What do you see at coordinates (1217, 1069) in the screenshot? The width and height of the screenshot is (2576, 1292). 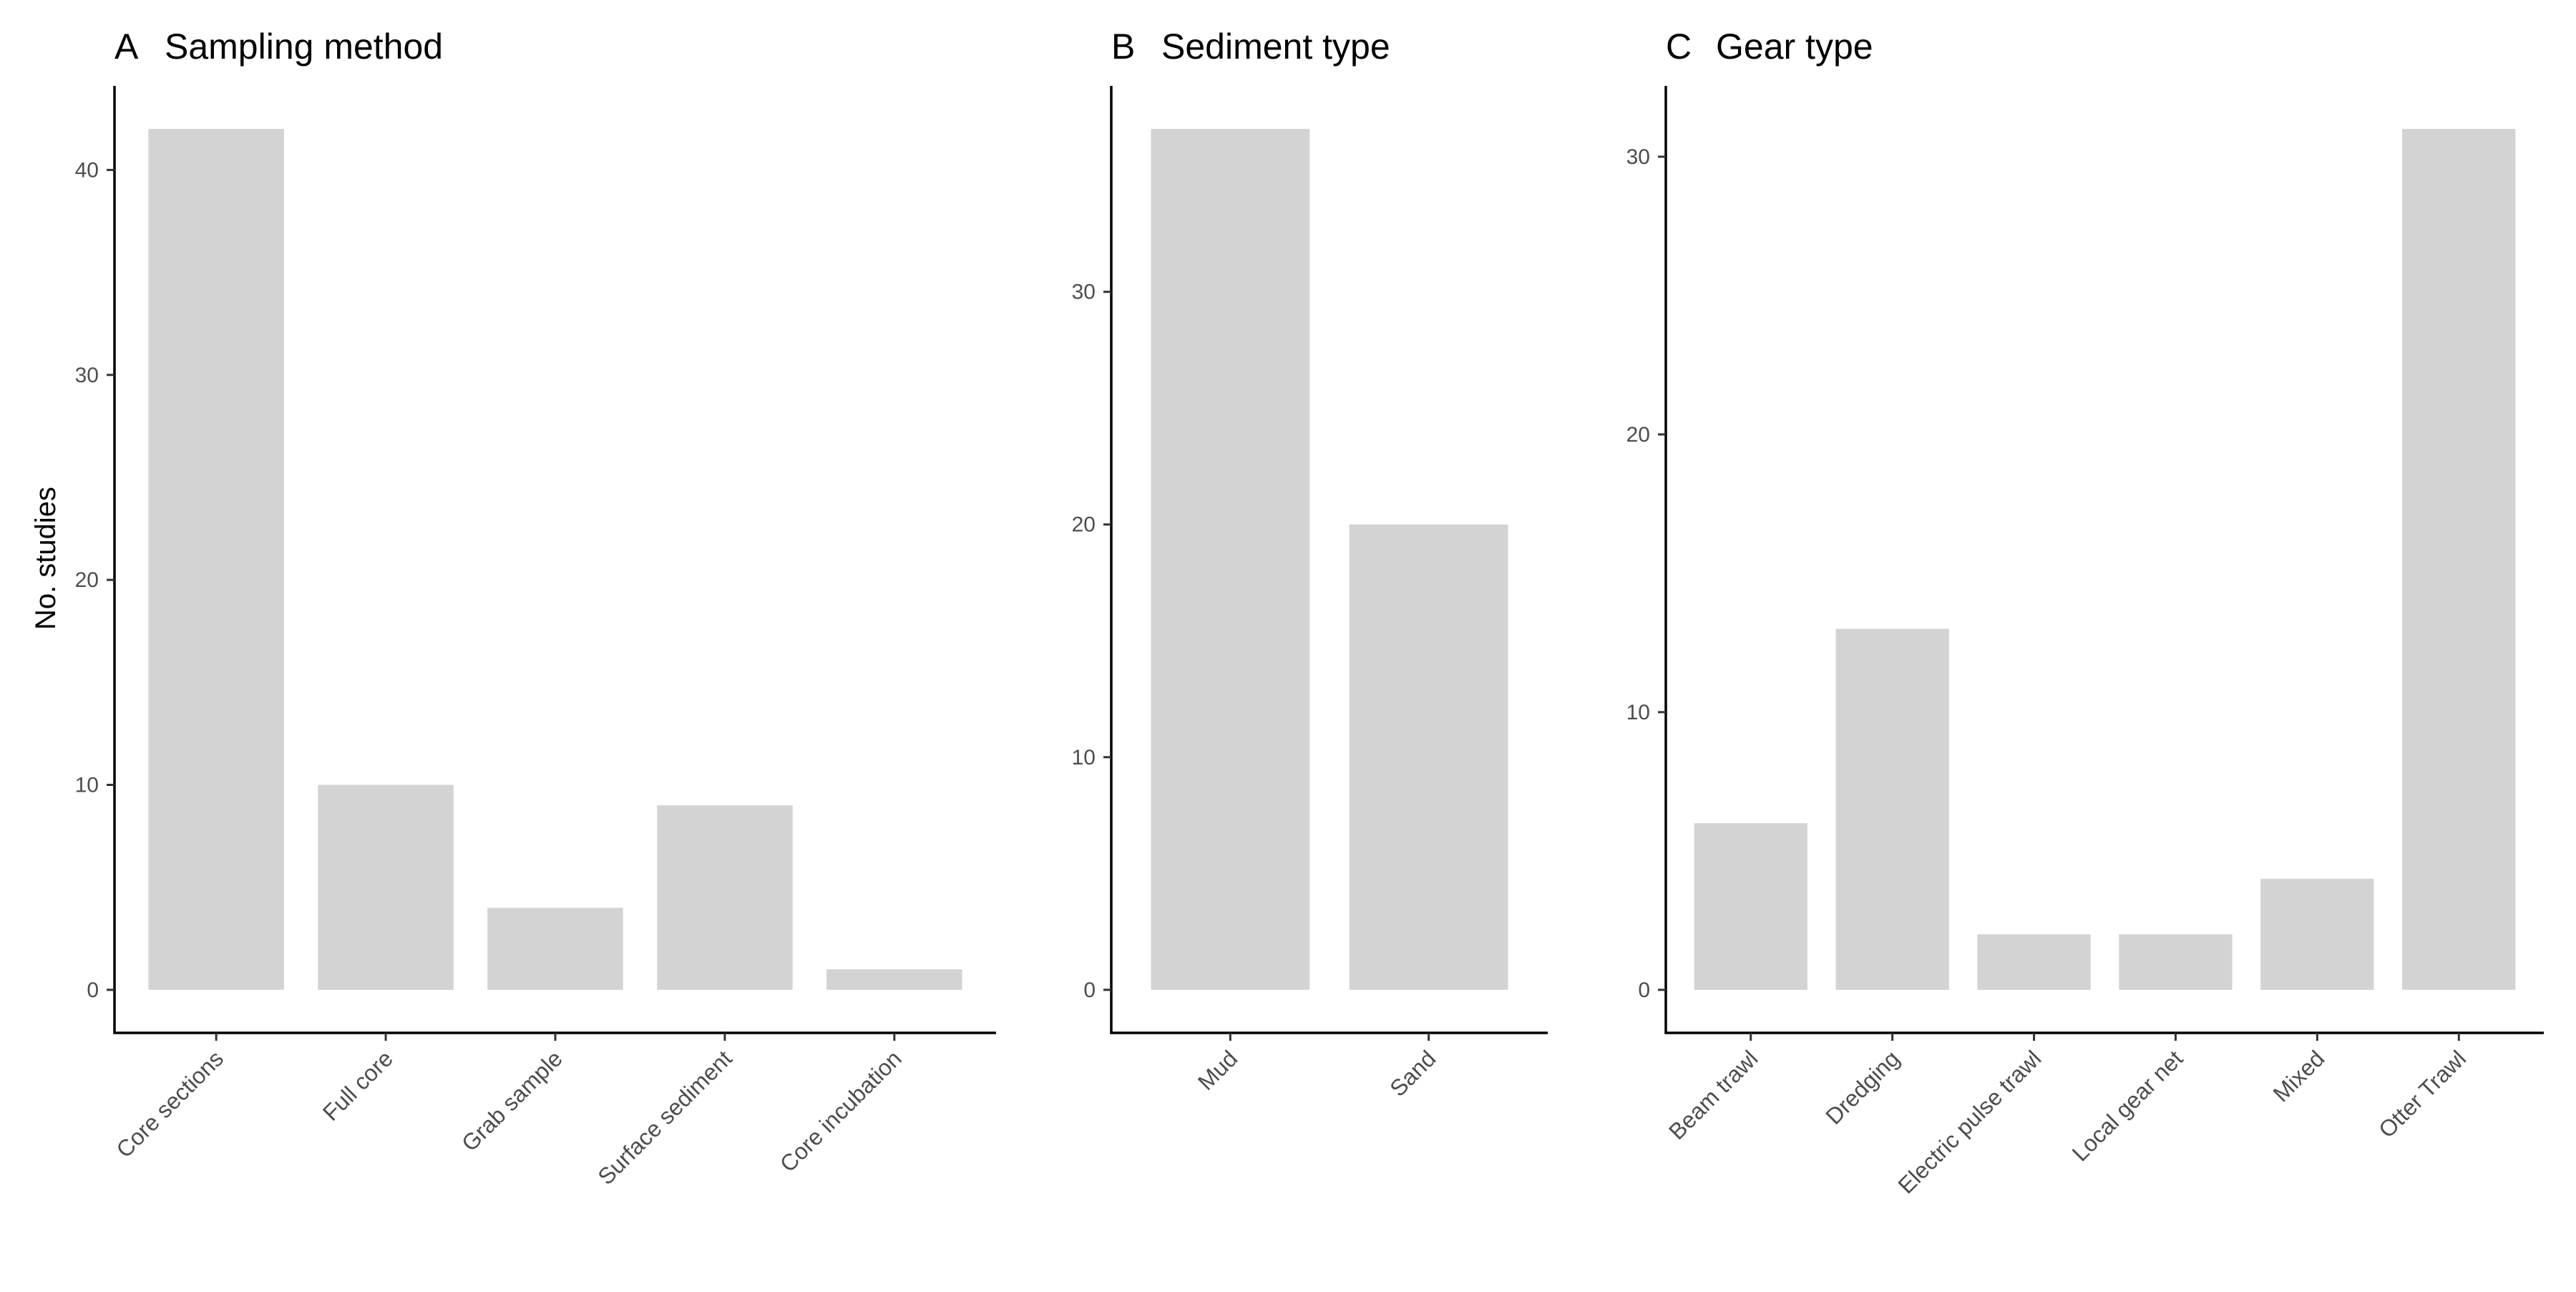 I see `x-tick-label-b-0: Mud` at bounding box center [1217, 1069].